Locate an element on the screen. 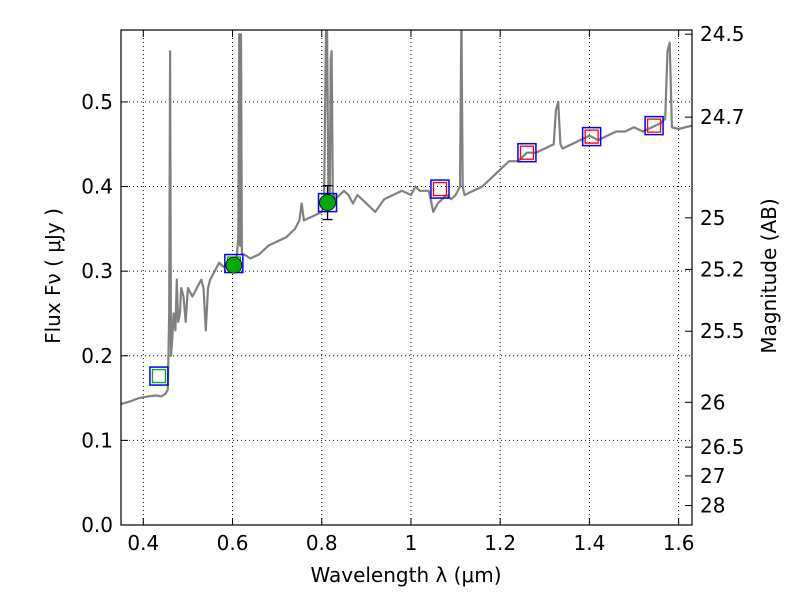 Image resolution: width=800 pixels, height=600 pixels. x-tick-label: 0.4 is located at coordinates (143, 543).